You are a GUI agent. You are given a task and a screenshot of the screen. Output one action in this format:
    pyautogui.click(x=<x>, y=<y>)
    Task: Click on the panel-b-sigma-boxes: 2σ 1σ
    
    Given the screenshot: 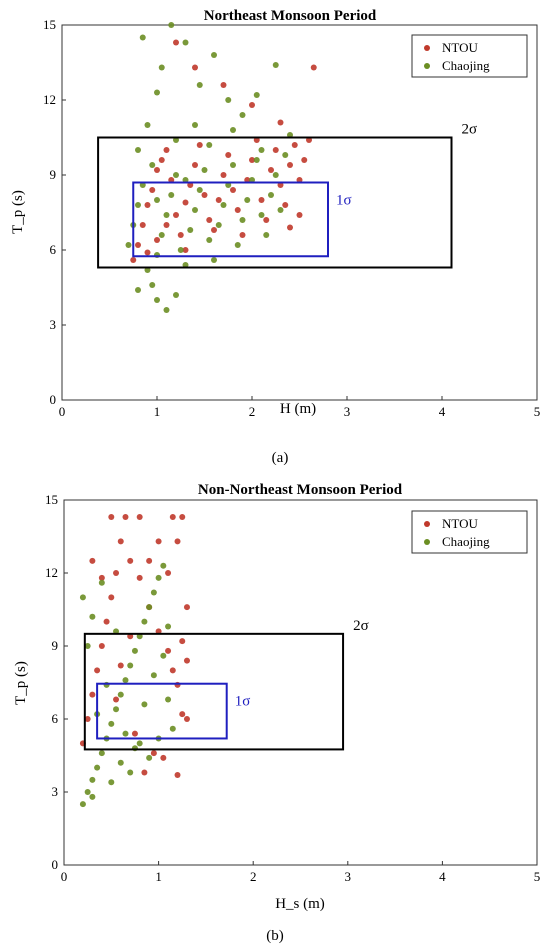 What is the action you would take?
    pyautogui.click(x=226, y=684)
    